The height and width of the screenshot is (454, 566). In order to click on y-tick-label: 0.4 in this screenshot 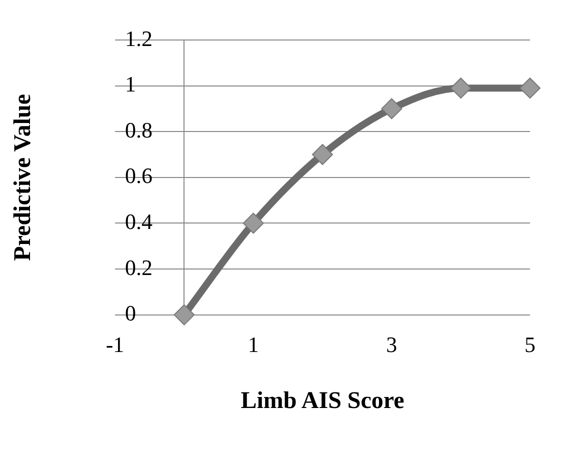, I will do `click(138, 221)`.